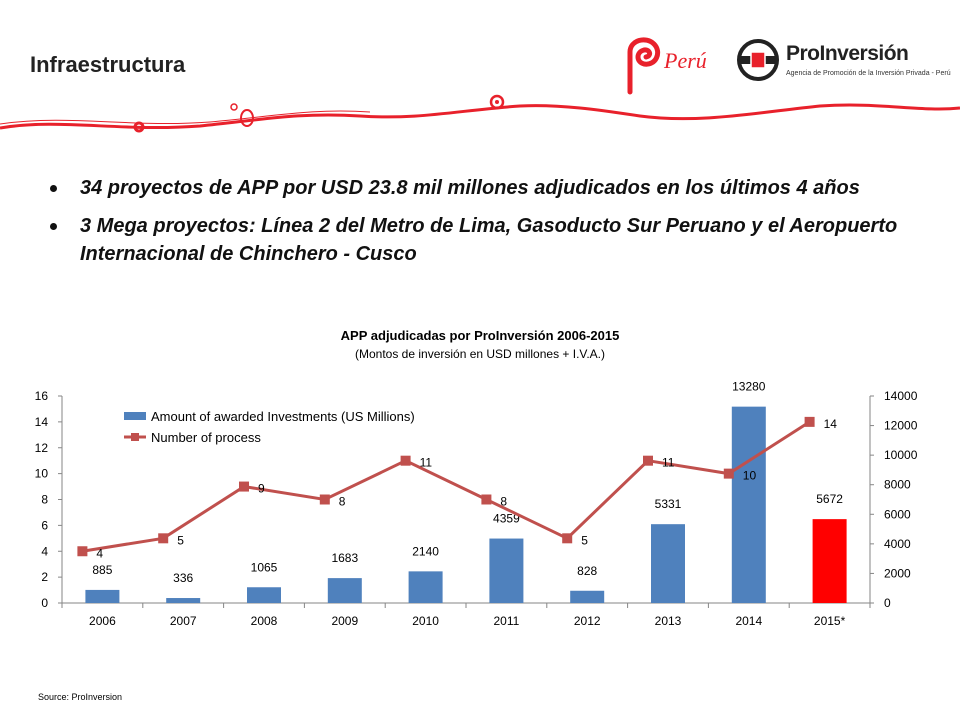 The height and width of the screenshot is (720, 960). Describe the element at coordinates (206, 437) in the screenshot. I see `legend-label-line: Number of process` at that location.